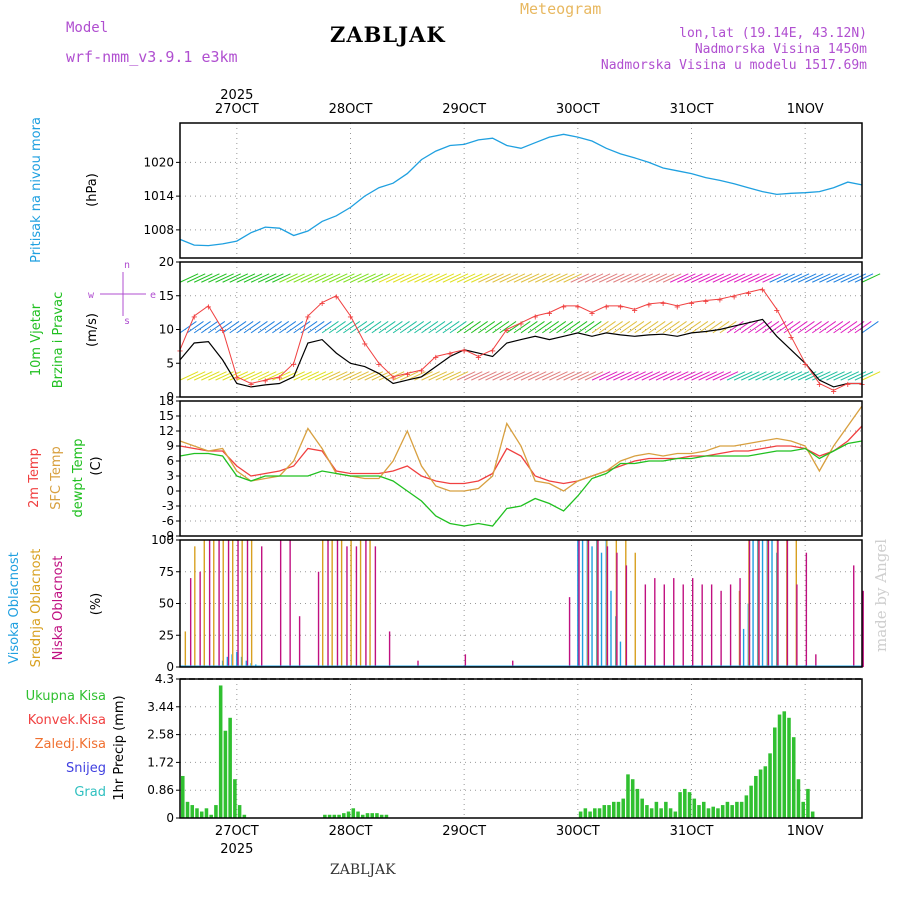 The width and height of the screenshot is (900, 900). Describe the element at coordinates (158, 162) in the screenshot. I see `ytick-label: 1020` at that location.